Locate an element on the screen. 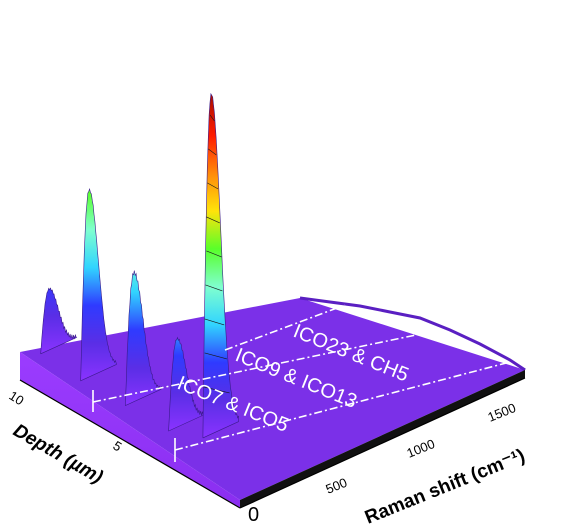 Image resolution: width=582 pixels, height=524 pixels. raman-tick-label: 0 is located at coordinates (253, 514).